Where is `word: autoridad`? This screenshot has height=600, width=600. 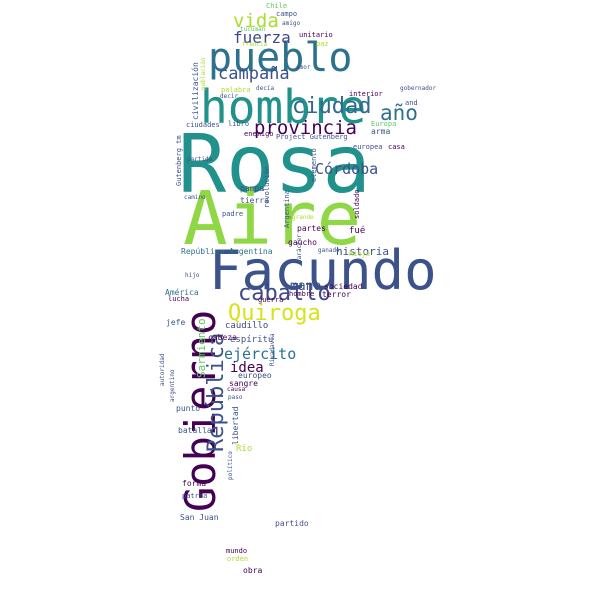 word: autoridad is located at coordinates (162, 369).